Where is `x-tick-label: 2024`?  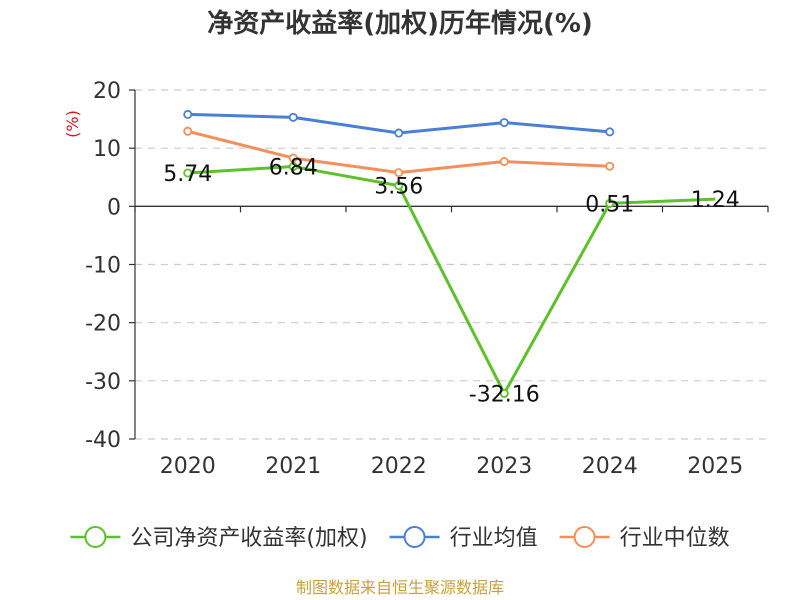
x-tick-label: 2024 is located at coordinates (610, 466).